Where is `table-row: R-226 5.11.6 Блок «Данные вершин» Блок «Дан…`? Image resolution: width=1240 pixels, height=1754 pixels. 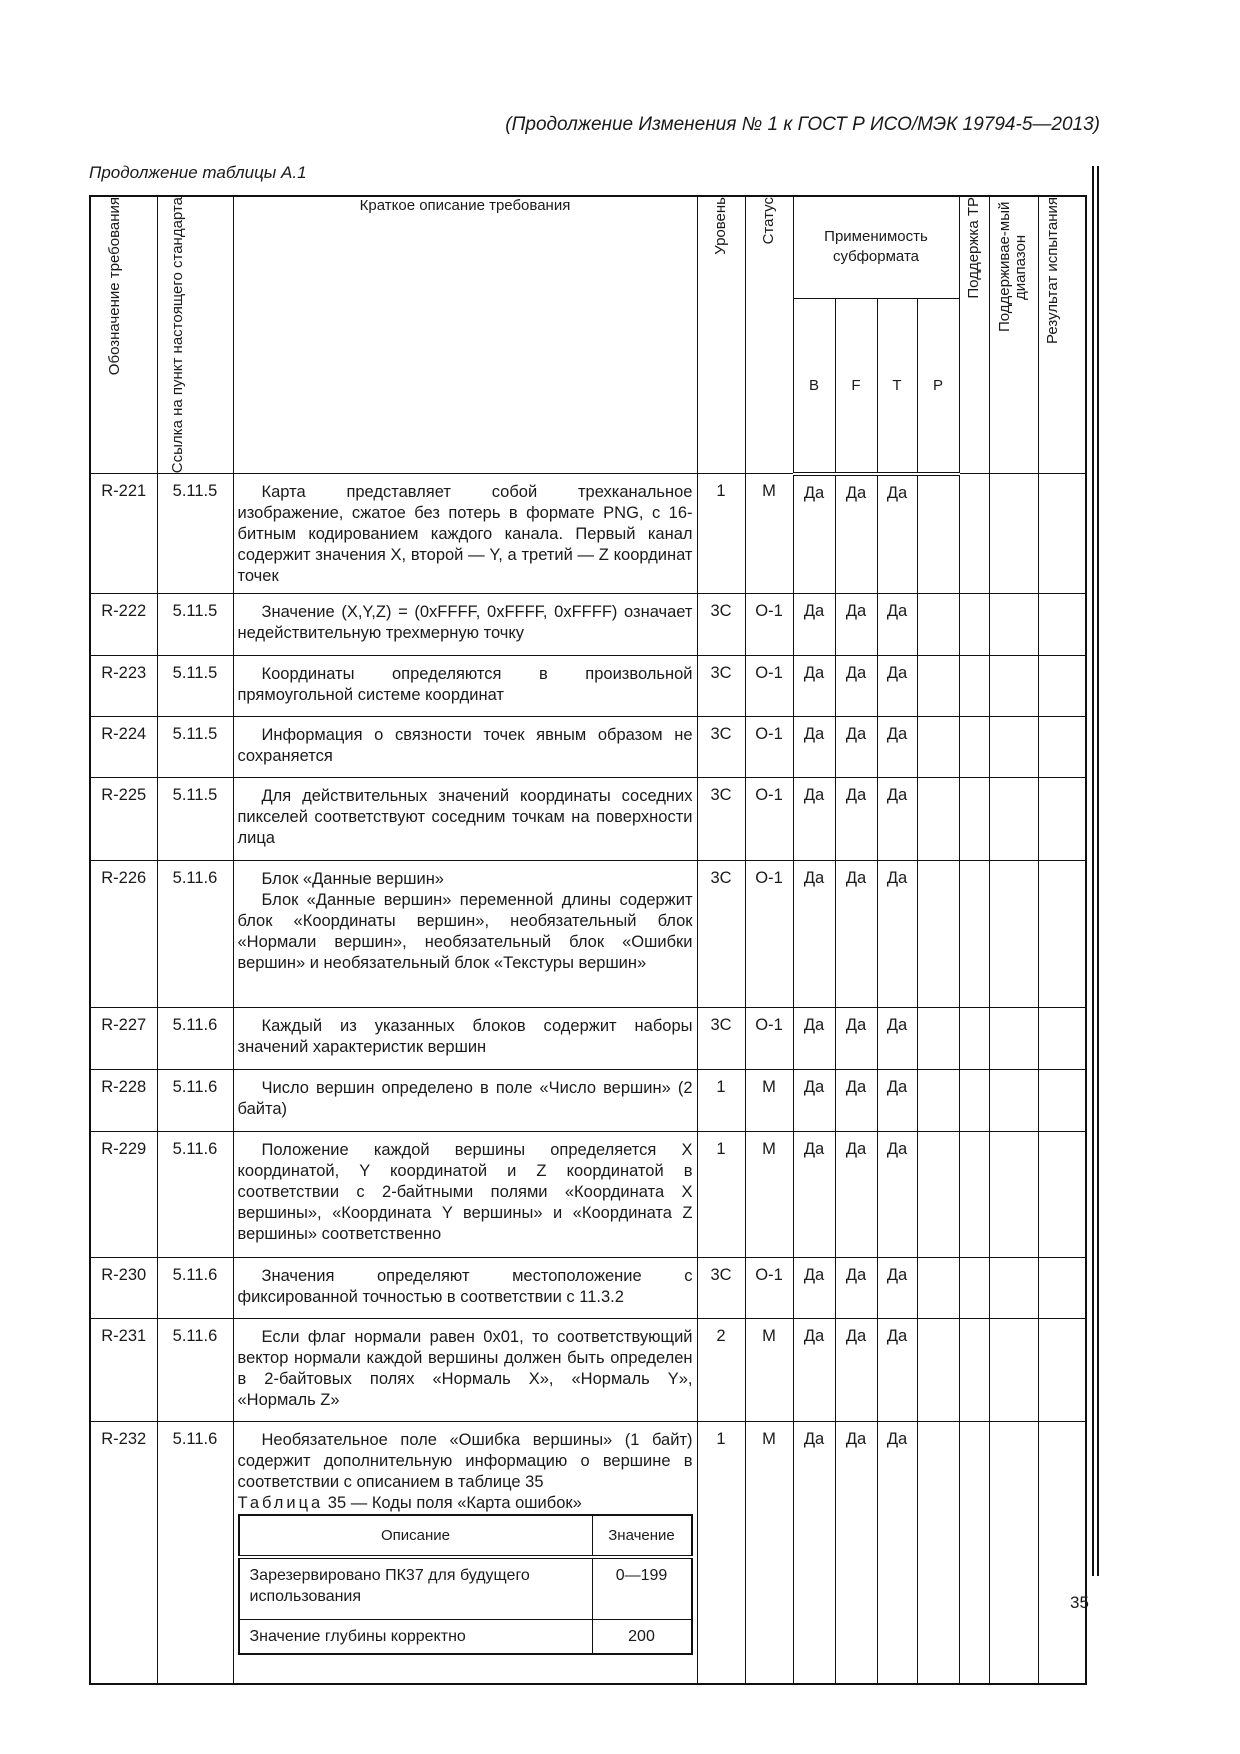
table-row: R-226 5.11.6 Блок «Данные вершин» Блок «Дан… is located at coordinates (588, 934).